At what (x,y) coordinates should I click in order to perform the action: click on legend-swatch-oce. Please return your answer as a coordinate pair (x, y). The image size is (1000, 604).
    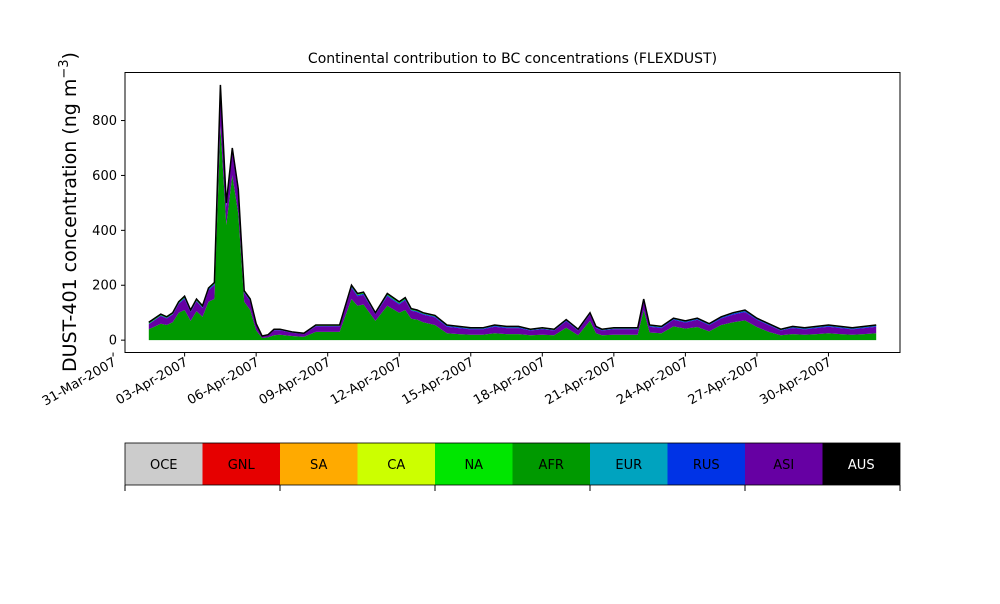
    Looking at the image, I should click on (164, 464).